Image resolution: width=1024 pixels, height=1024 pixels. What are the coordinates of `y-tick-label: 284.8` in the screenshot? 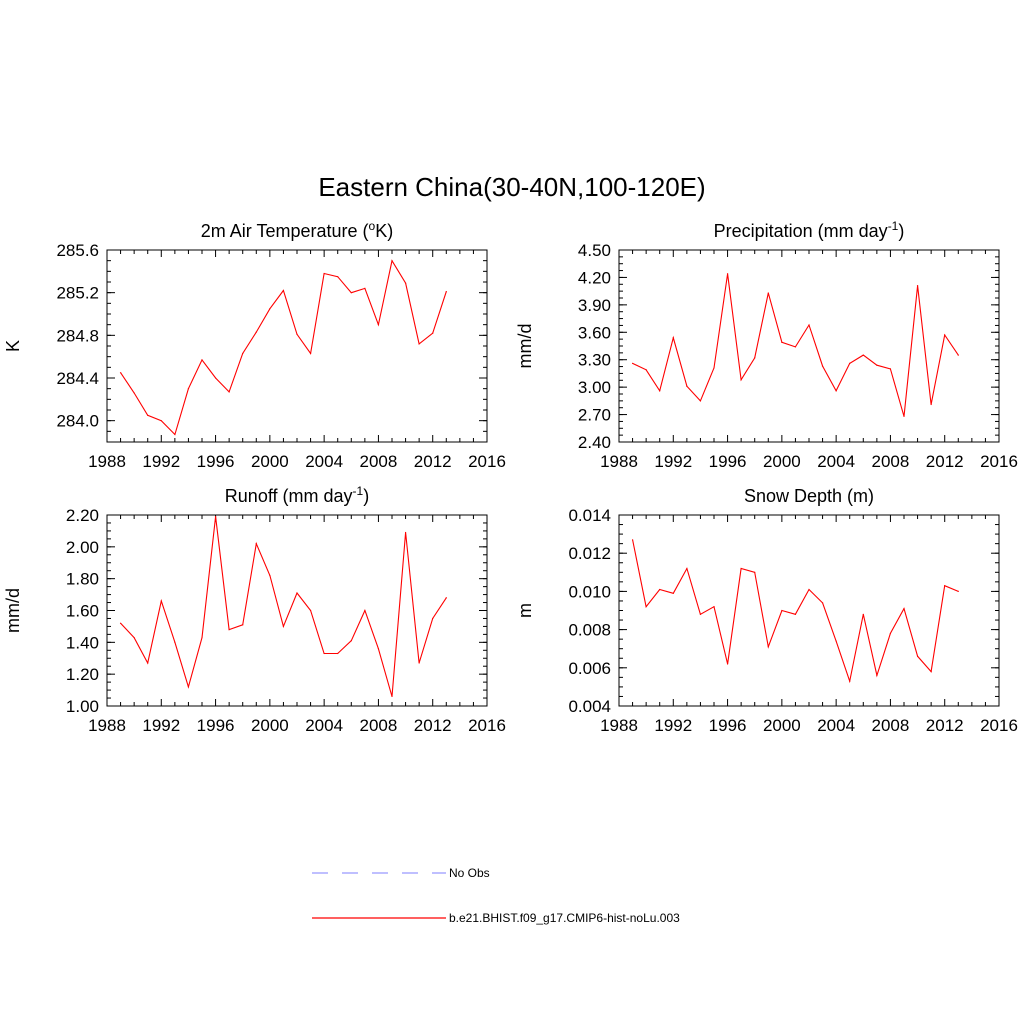 It's located at (77, 335).